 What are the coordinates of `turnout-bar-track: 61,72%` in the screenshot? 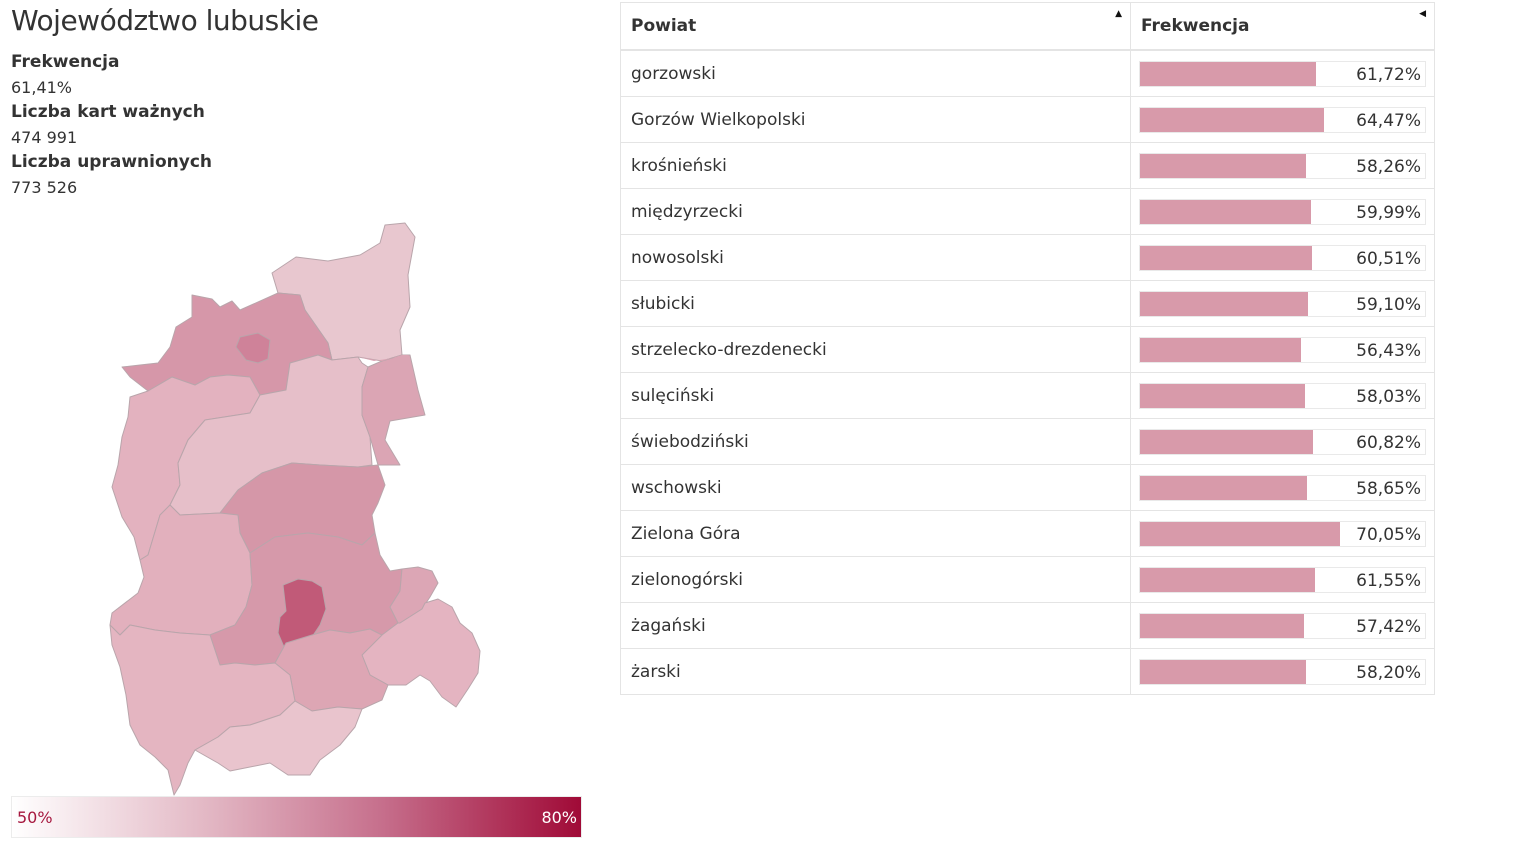 It's located at (1282, 73).